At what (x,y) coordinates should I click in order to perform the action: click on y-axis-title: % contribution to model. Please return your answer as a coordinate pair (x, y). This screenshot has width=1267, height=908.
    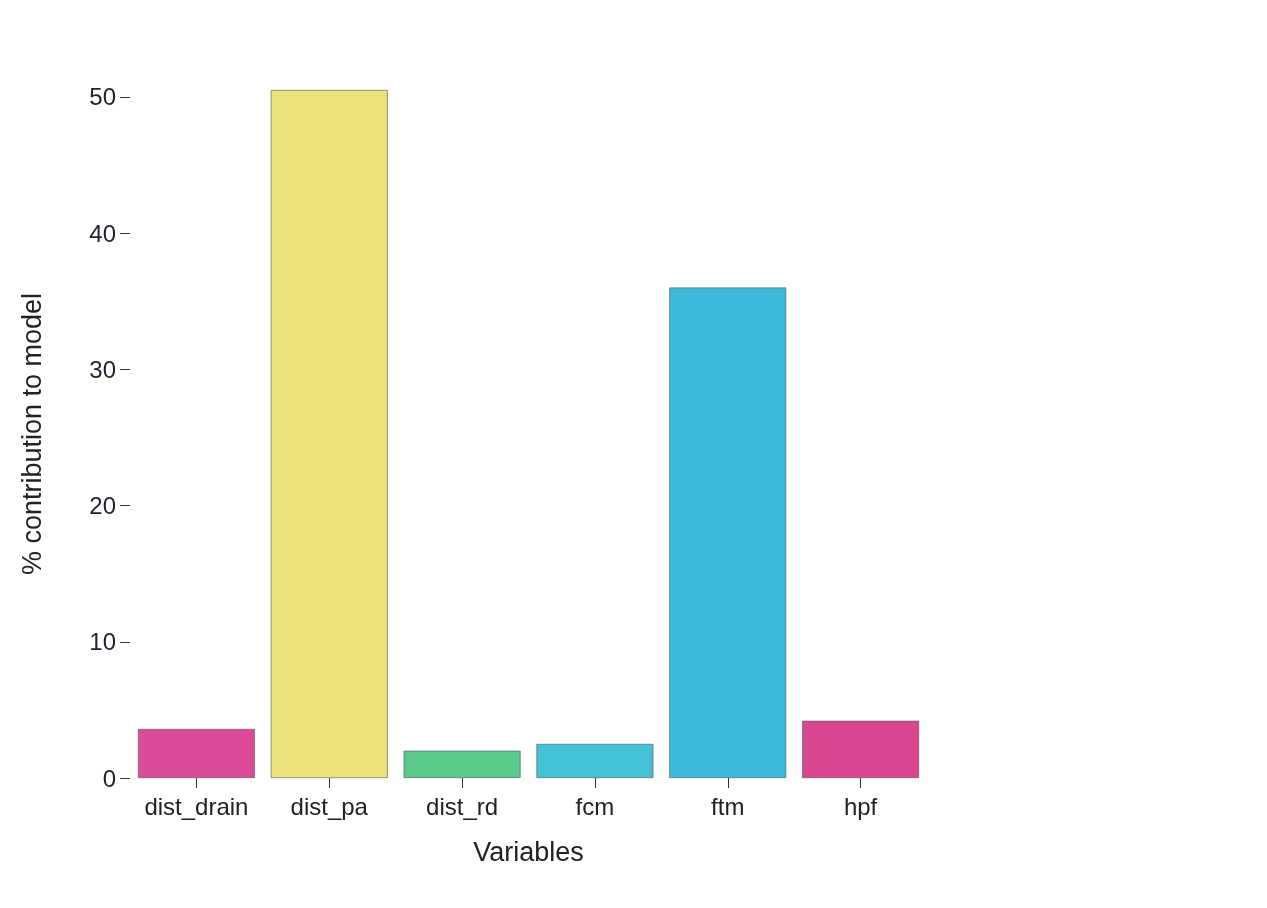
    Looking at the image, I should click on (31, 434).